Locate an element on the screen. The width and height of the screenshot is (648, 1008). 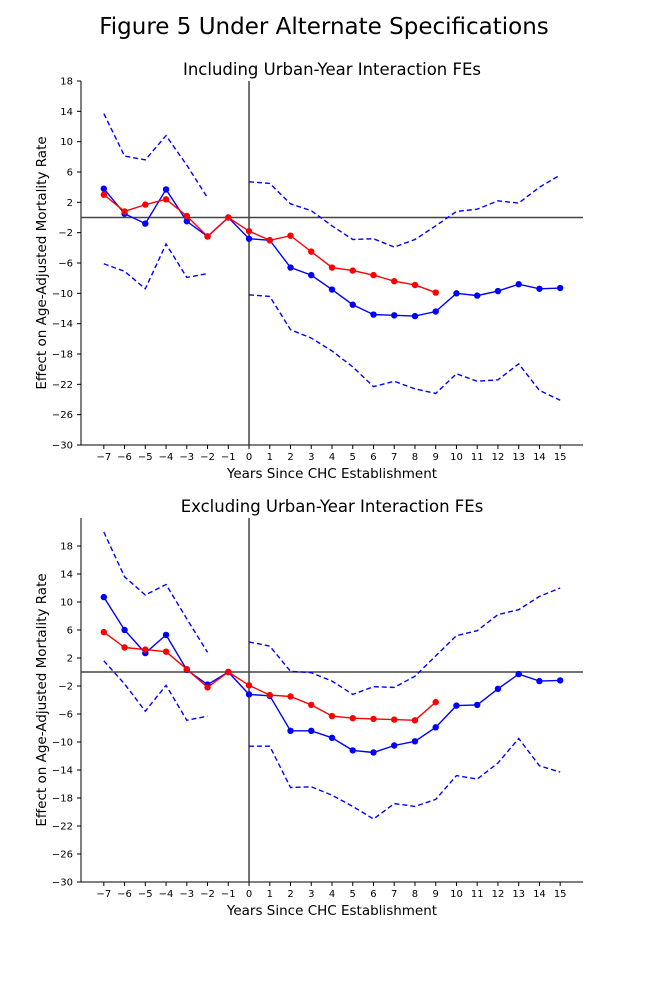
y-tick-label: 2 is located at coordinates (70, 659).